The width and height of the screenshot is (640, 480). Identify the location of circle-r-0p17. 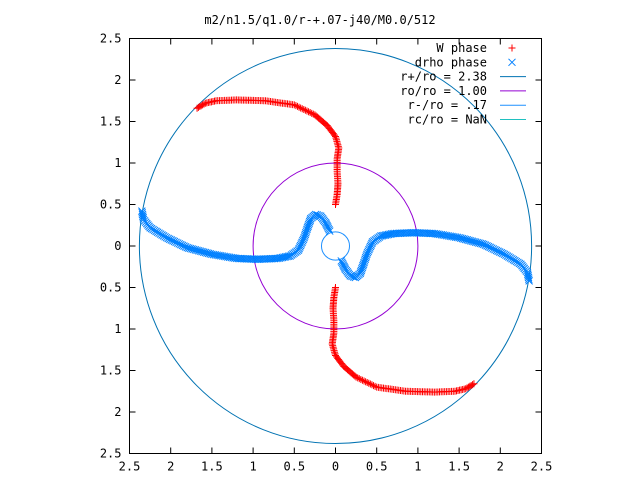
(335, 246).